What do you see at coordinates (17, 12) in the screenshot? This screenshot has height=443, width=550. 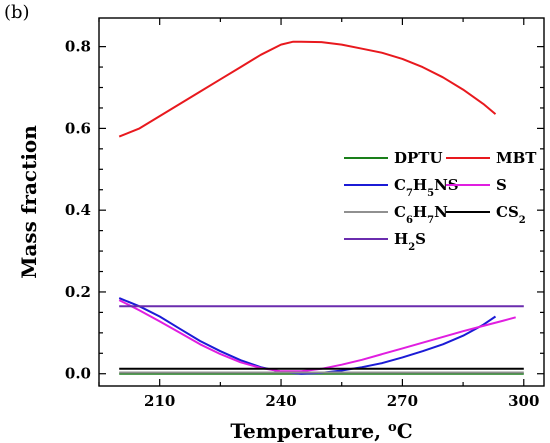 I see `panel-label: (b)` at bounding box center [17, 12].